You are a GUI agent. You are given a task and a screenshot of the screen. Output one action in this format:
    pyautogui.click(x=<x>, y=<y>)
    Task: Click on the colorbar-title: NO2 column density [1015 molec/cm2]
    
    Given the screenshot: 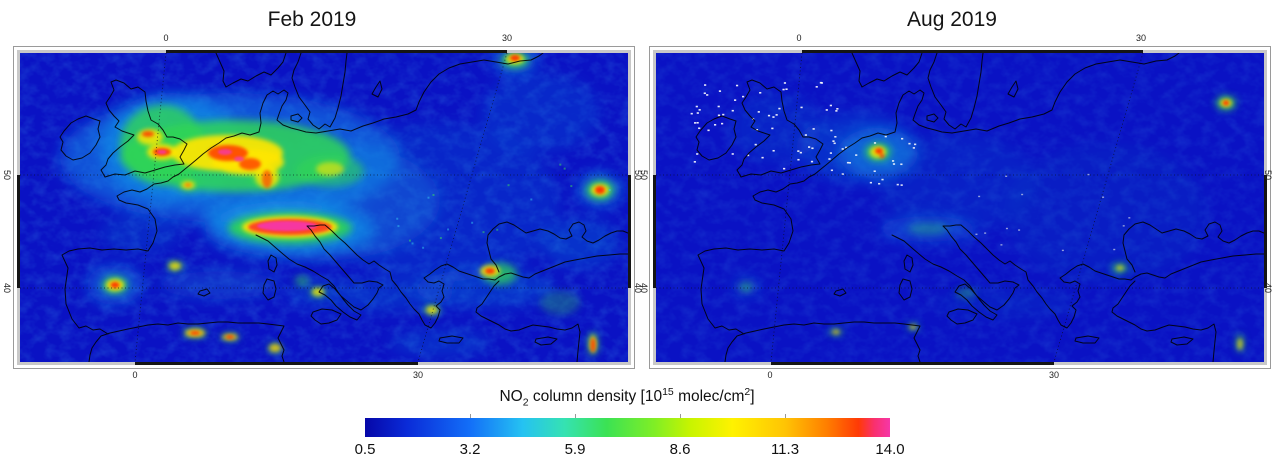 What is the action you would take?
    pyautogui.click(x=627, y=397)
    